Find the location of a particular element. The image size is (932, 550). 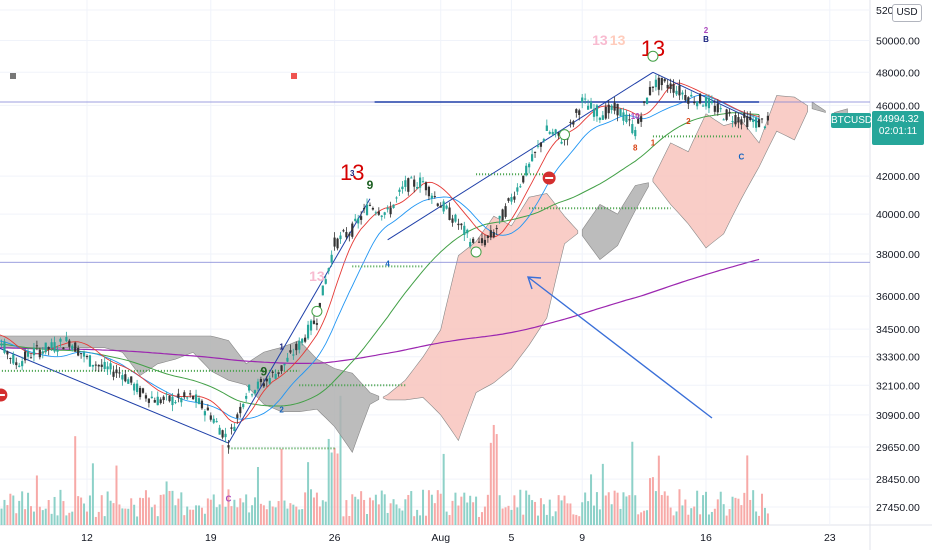

sell-signal-dash is located at coordinates (549, 177).